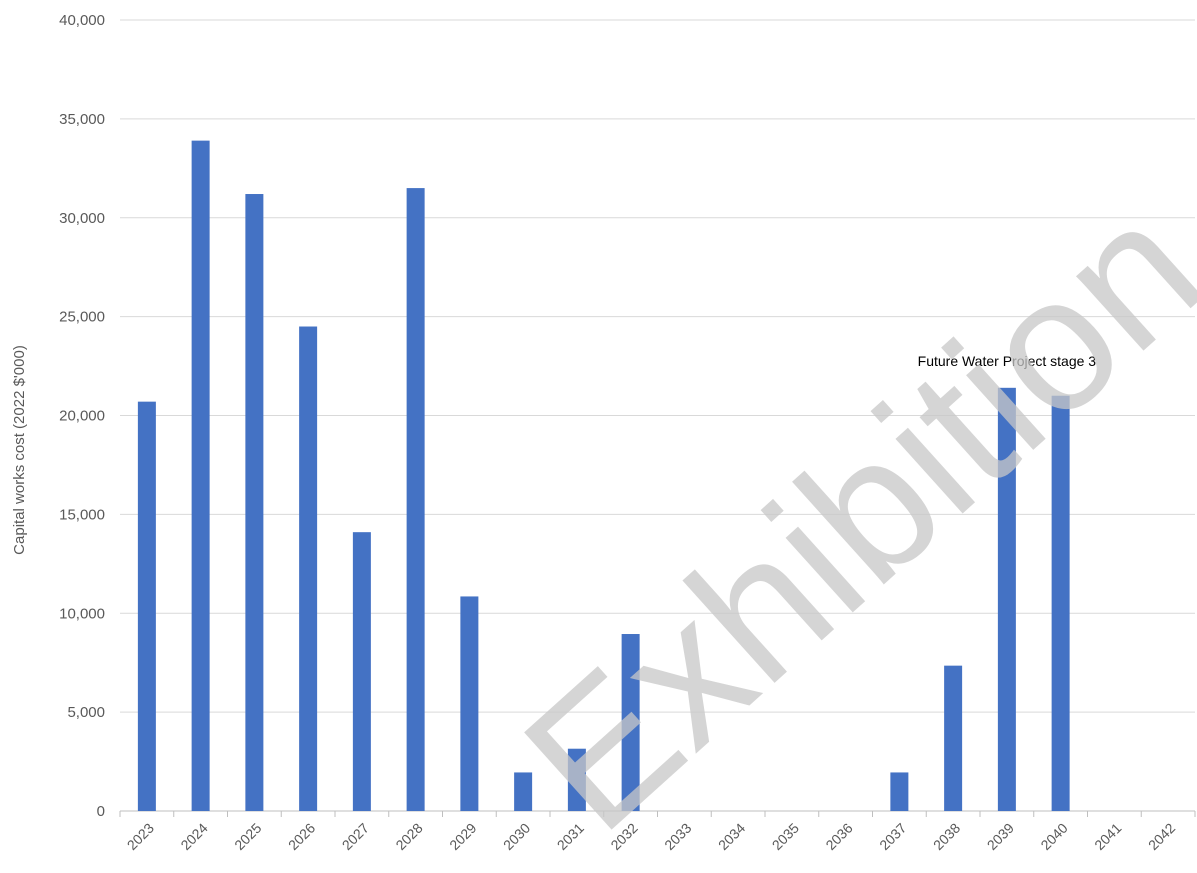  What do you see at coordinates (247, 836) in the screenshot?
I see `x-tick-label-2025: 2025` at bounding box center [247, 836].